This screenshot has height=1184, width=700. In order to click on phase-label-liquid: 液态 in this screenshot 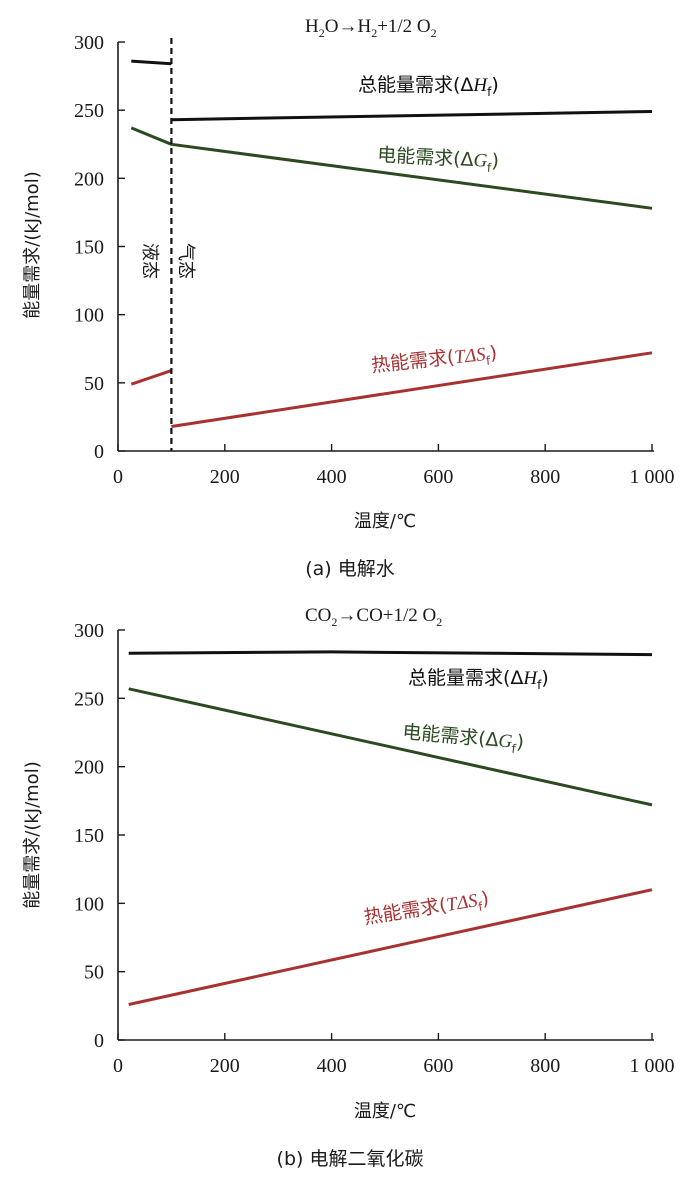, I will do `click(149, 261)`.